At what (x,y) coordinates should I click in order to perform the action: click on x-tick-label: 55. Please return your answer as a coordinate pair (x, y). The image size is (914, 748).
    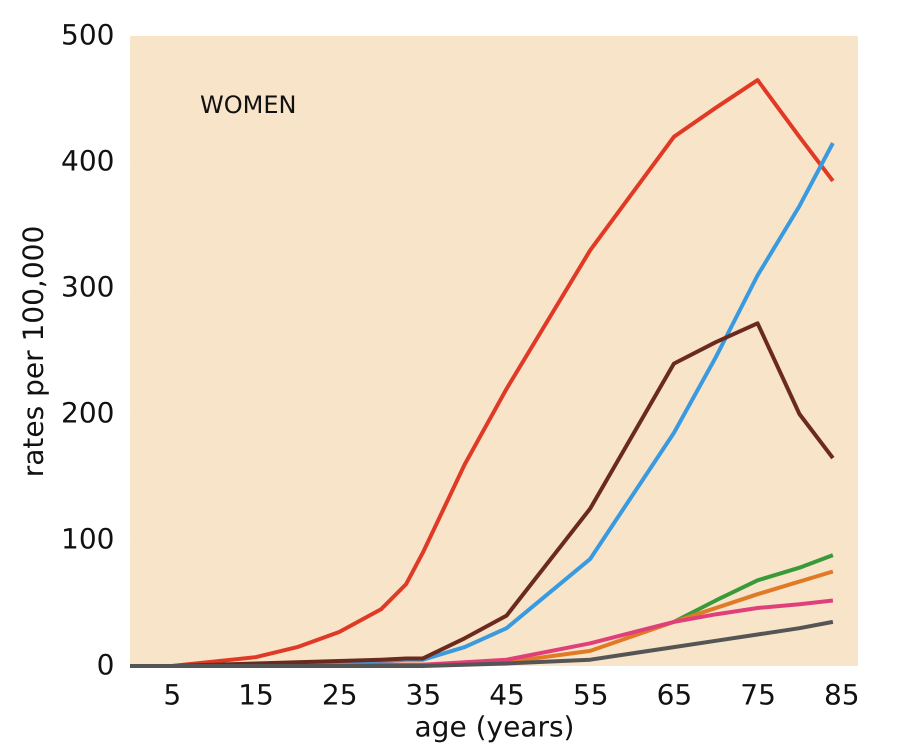
    Looking at the image, I should click on (590, 695).